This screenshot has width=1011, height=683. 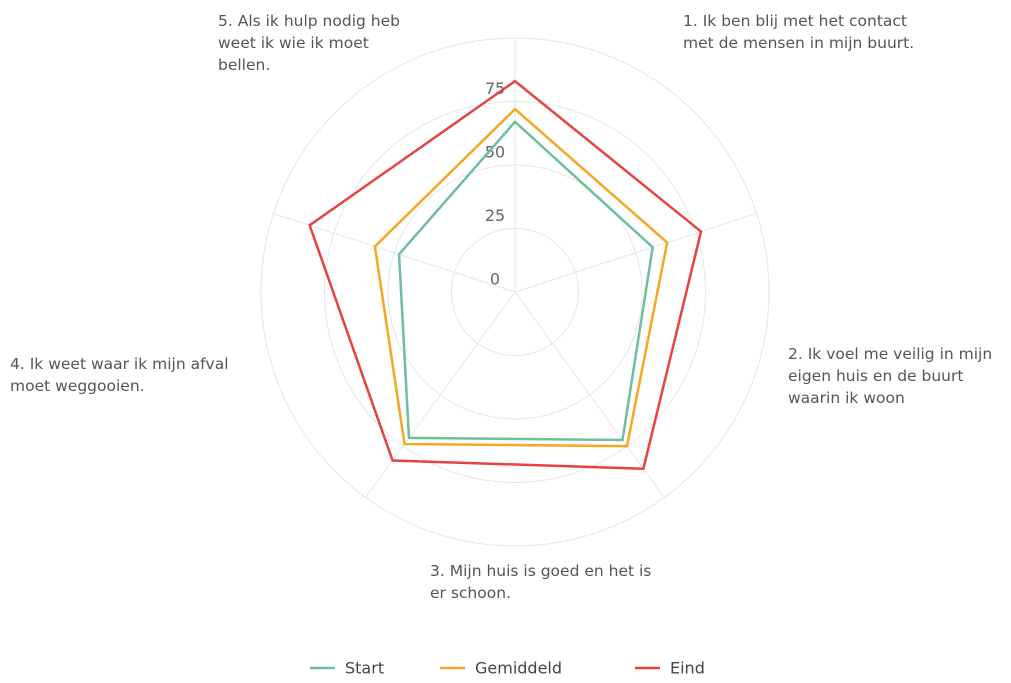 What do you see at coordinates (495, 88) in the screenshot?
I see `y-tick-label: 75` at bounding box center [495, 88].